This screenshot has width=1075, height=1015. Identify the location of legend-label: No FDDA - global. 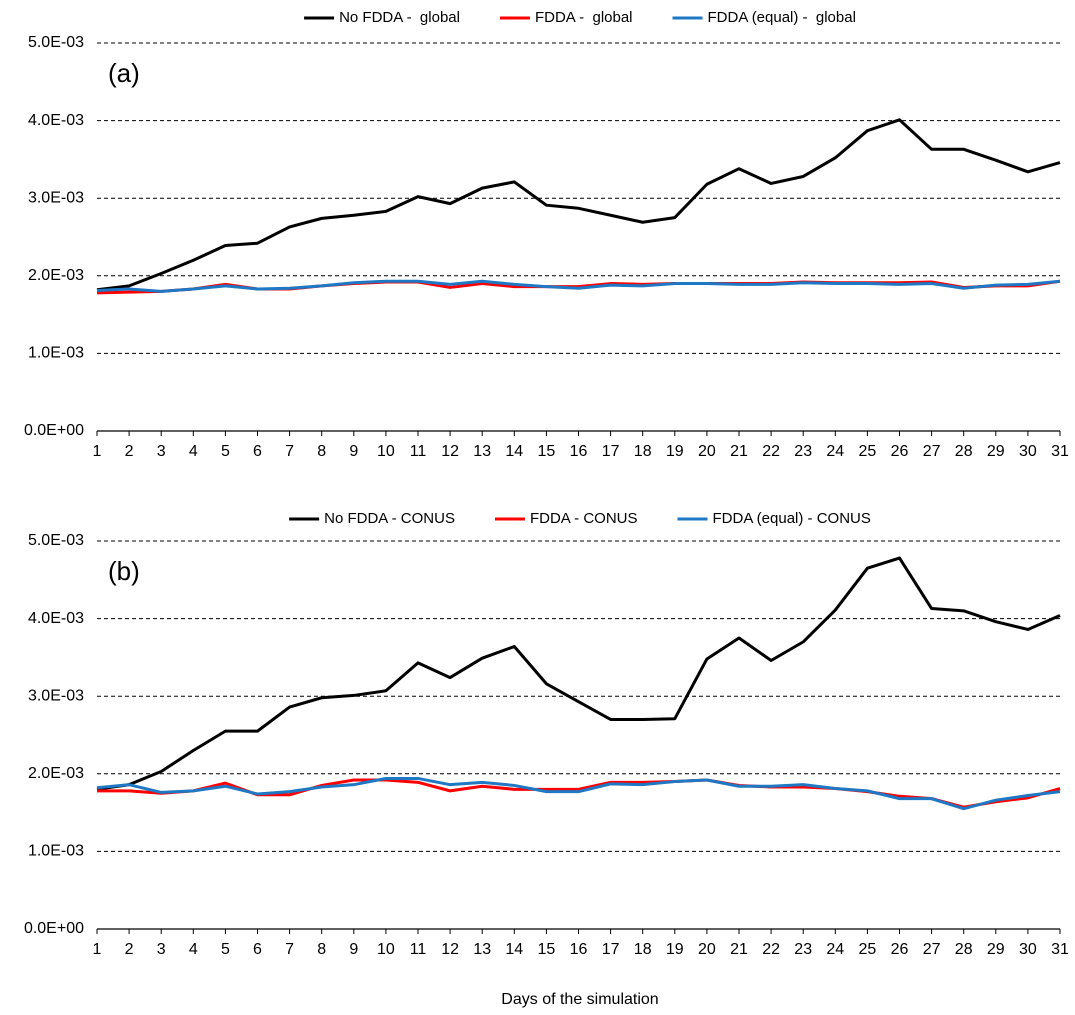
(399, 17).